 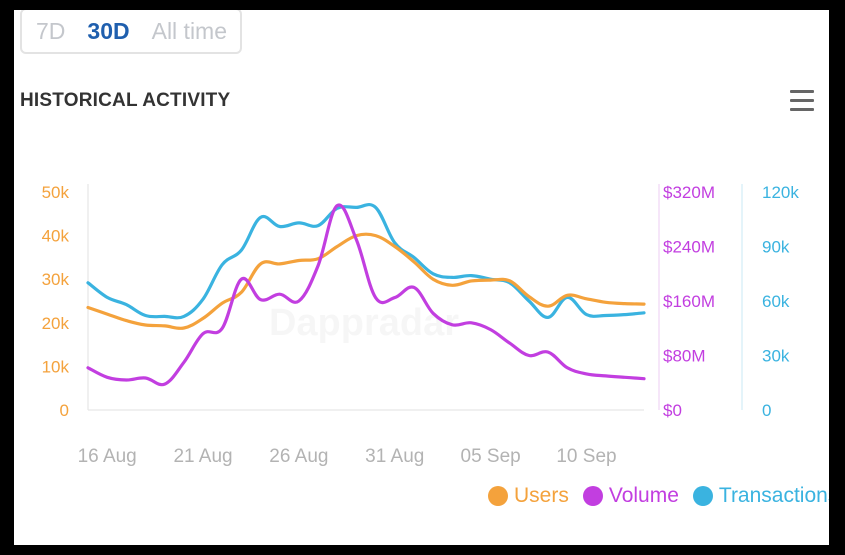 I want to click on volume-axis-tick-label: $320M, so click(x=689, y=192).